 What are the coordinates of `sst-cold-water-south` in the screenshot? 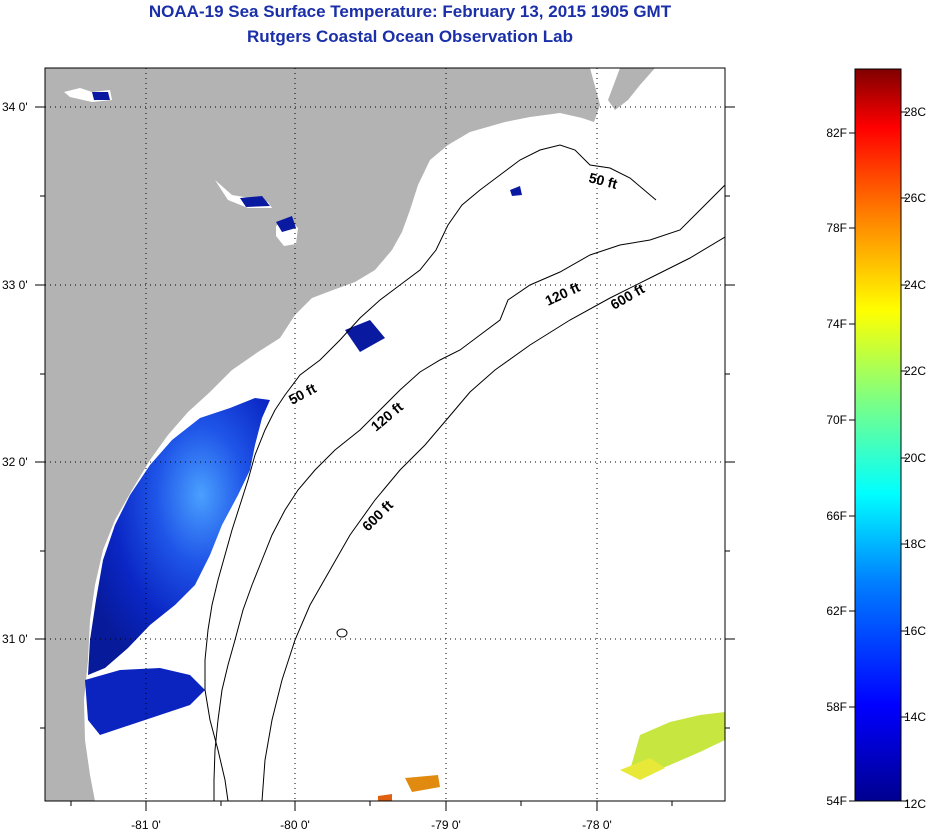 It's located at (145, 701).